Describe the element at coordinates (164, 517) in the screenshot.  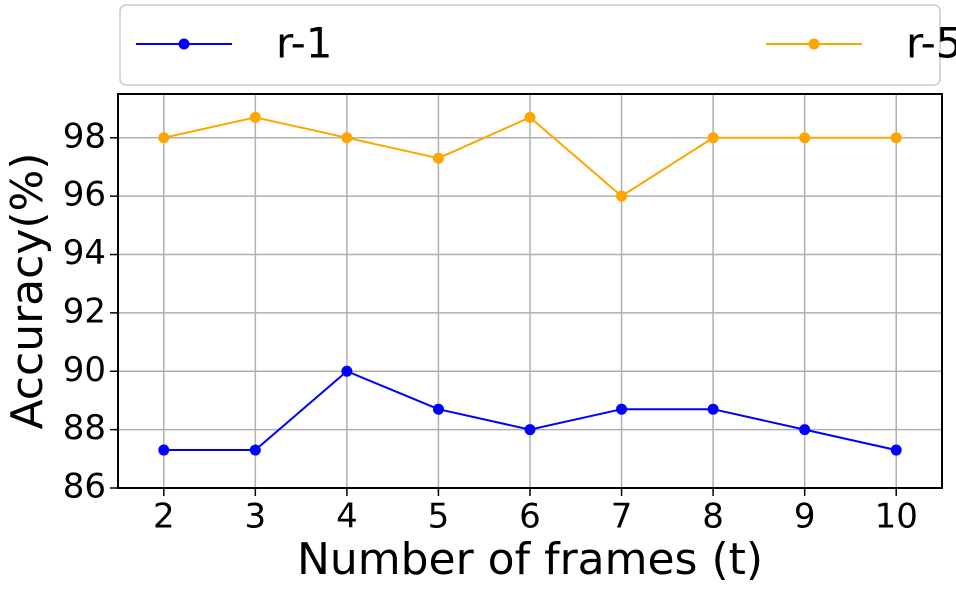
I see `x-tick-label: 2` at that location.